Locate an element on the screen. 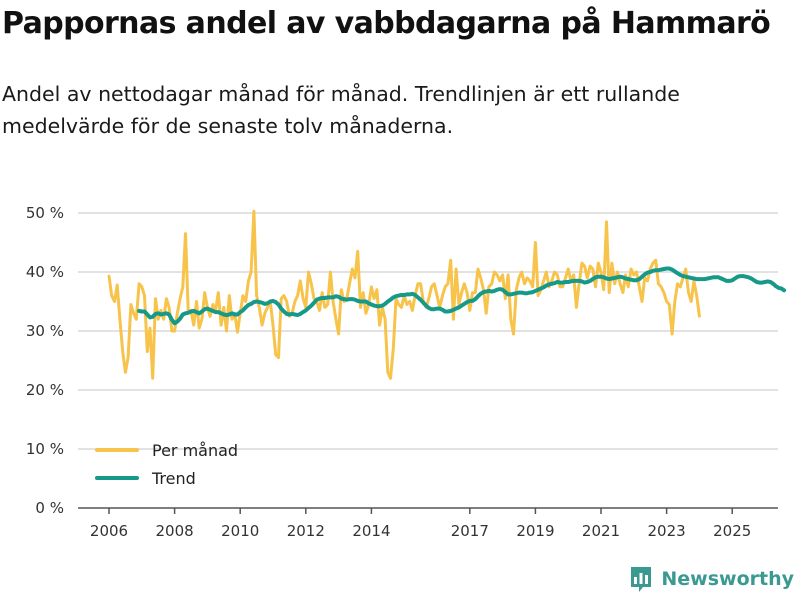  y-tick-label: 20 % is located at coordinates (45, 390).